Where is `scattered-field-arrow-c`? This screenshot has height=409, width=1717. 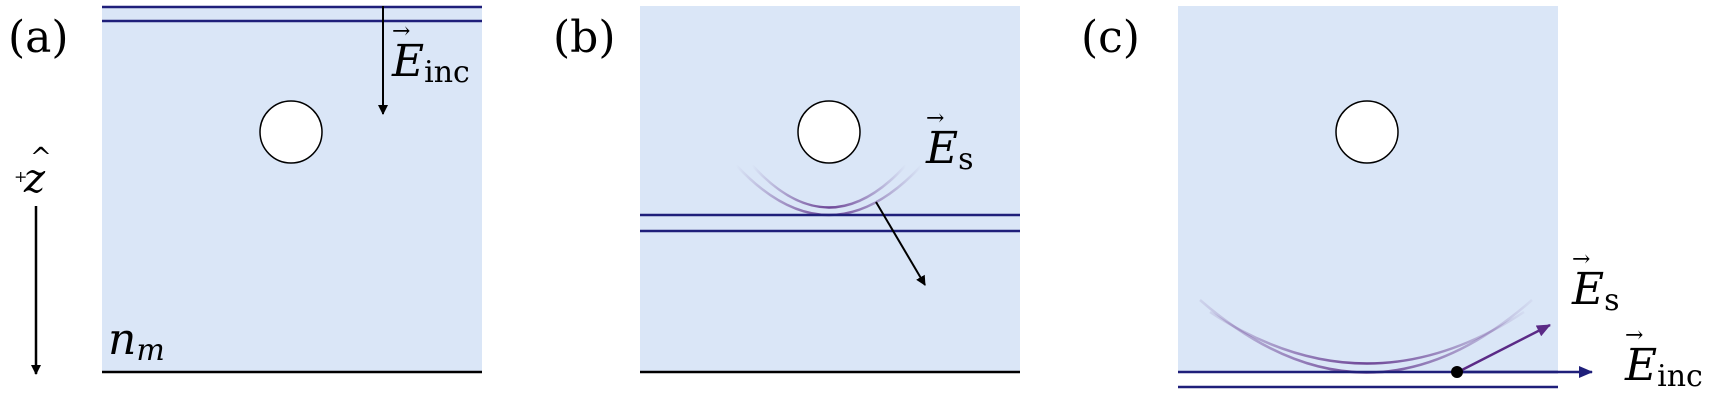
scattered-field-arrow-c is located at coordinates (1504, 348).